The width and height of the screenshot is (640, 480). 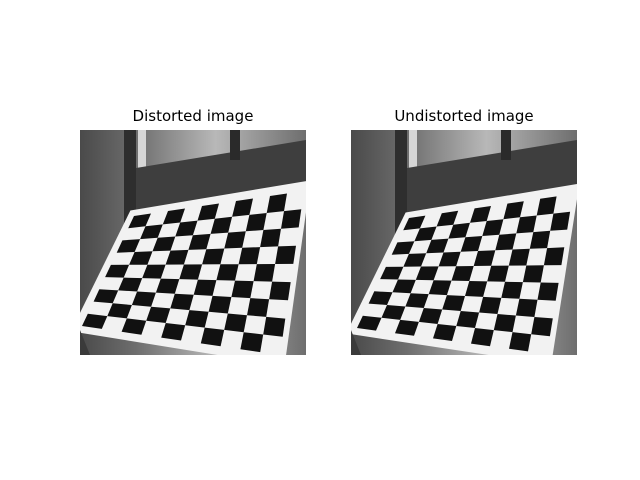 What do you see at coordinates (492, 182) in the screenshot?
I see `cabinet` at bounding box center [492, 182].